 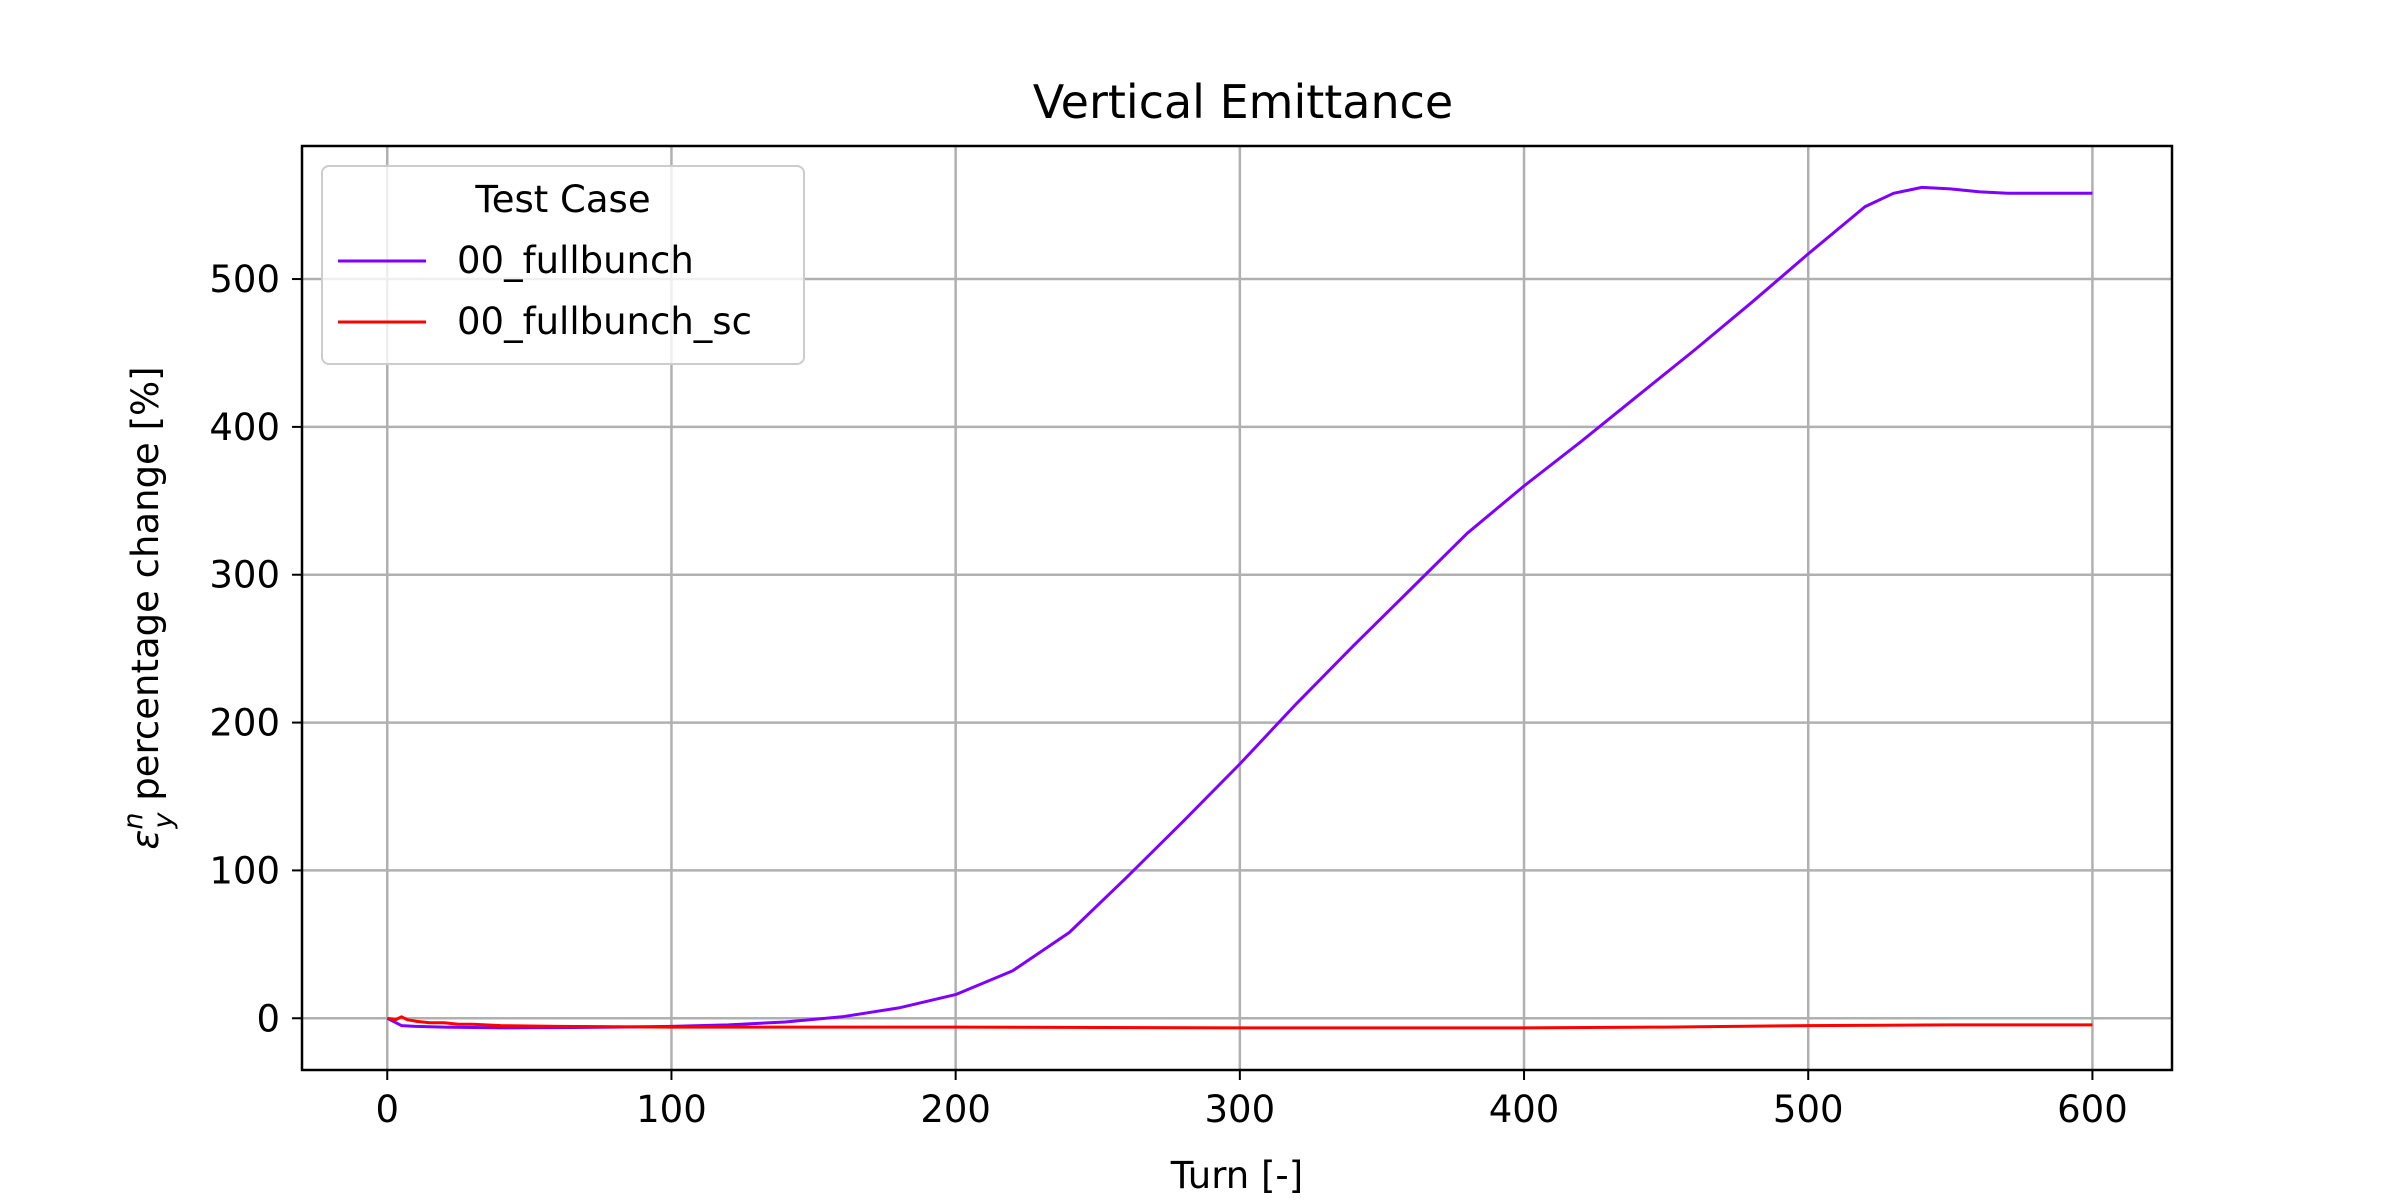 What do you see at coordinates (244, 575) in the screenshot?
I see `y-tick-label: 300` at bounding box center [244, 575].